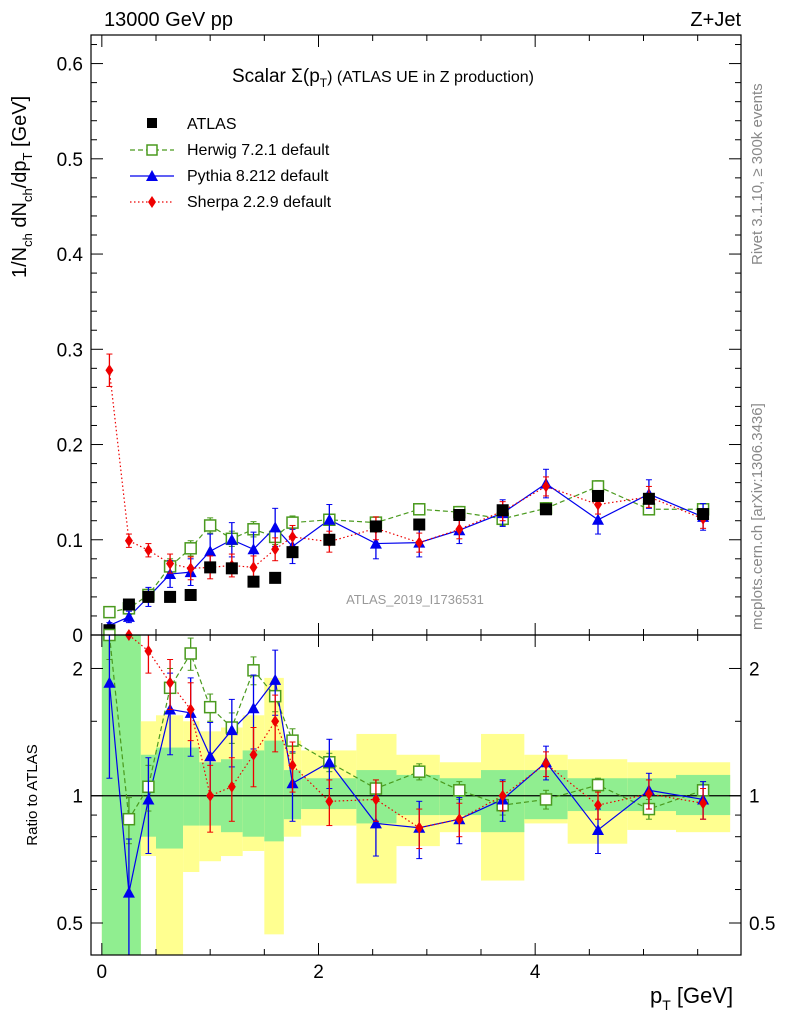 The image size is (786, 1024). Describe the element at coordinates (762, 924) in the screenshot. I see `ratio-y-tick-label-right: 0.5` at that location.